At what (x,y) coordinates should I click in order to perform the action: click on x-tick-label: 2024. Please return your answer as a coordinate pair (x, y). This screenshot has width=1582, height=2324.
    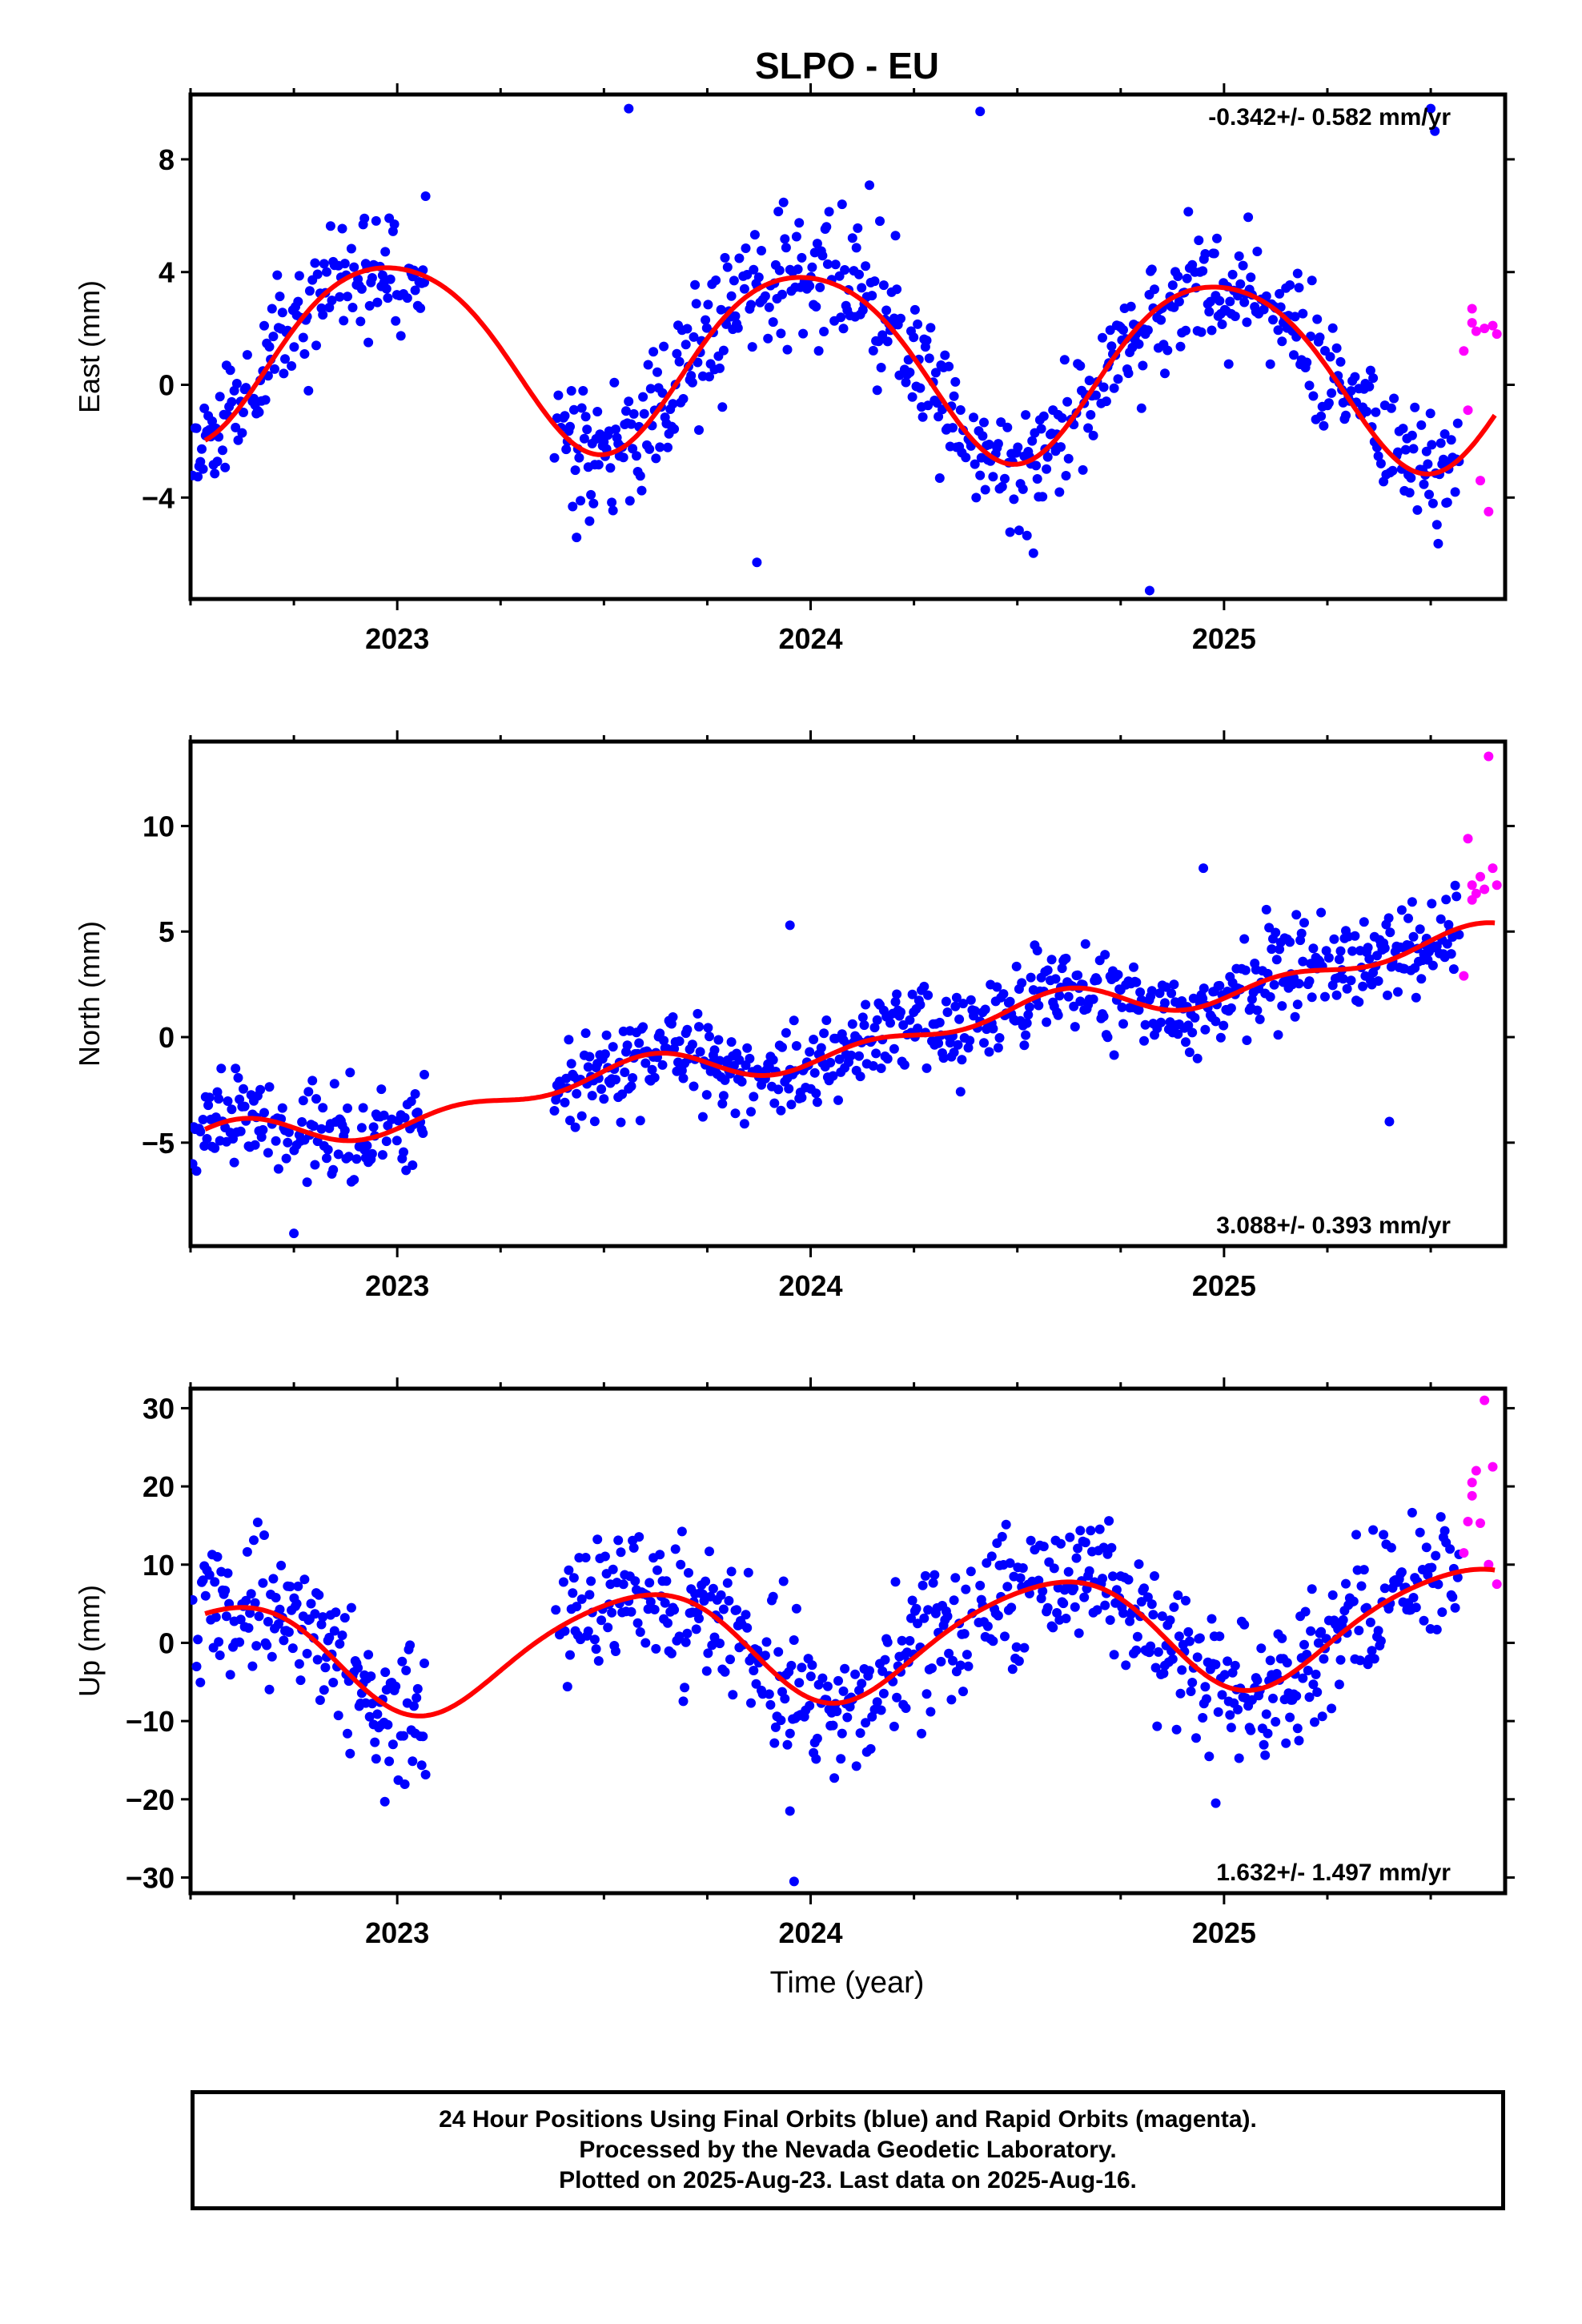
    Looking at the image, I should click on (810, 638).